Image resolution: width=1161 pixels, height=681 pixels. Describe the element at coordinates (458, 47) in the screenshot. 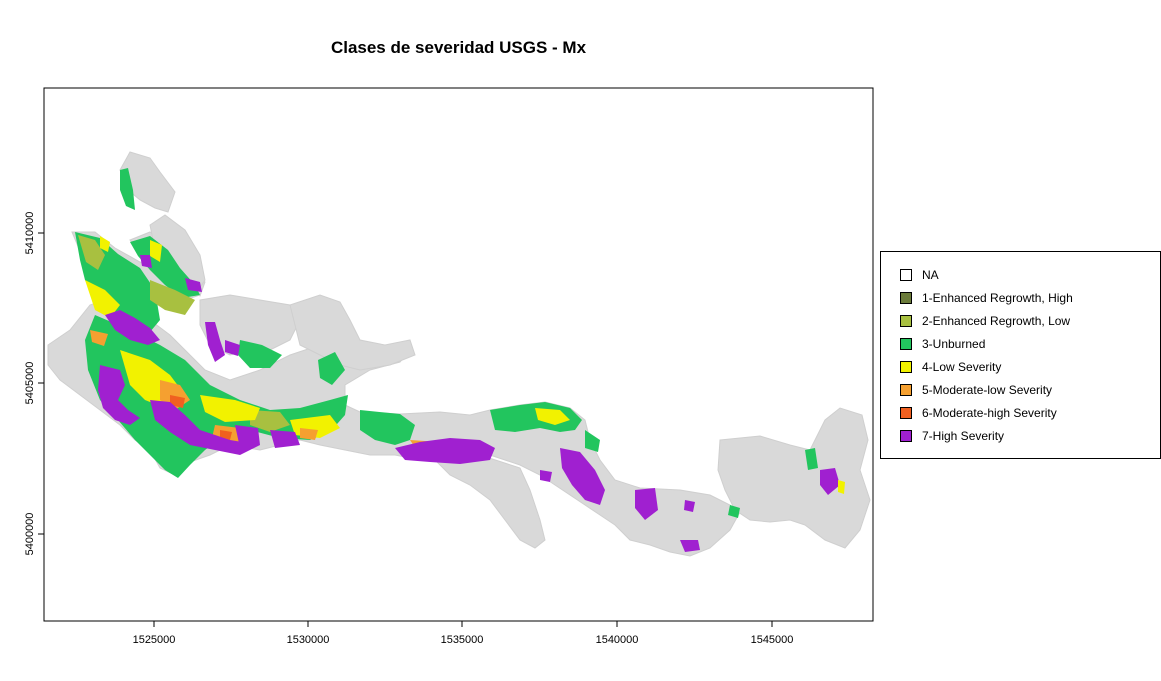

I see `map-title: Clases de severidad USGS - Mx` at that location.